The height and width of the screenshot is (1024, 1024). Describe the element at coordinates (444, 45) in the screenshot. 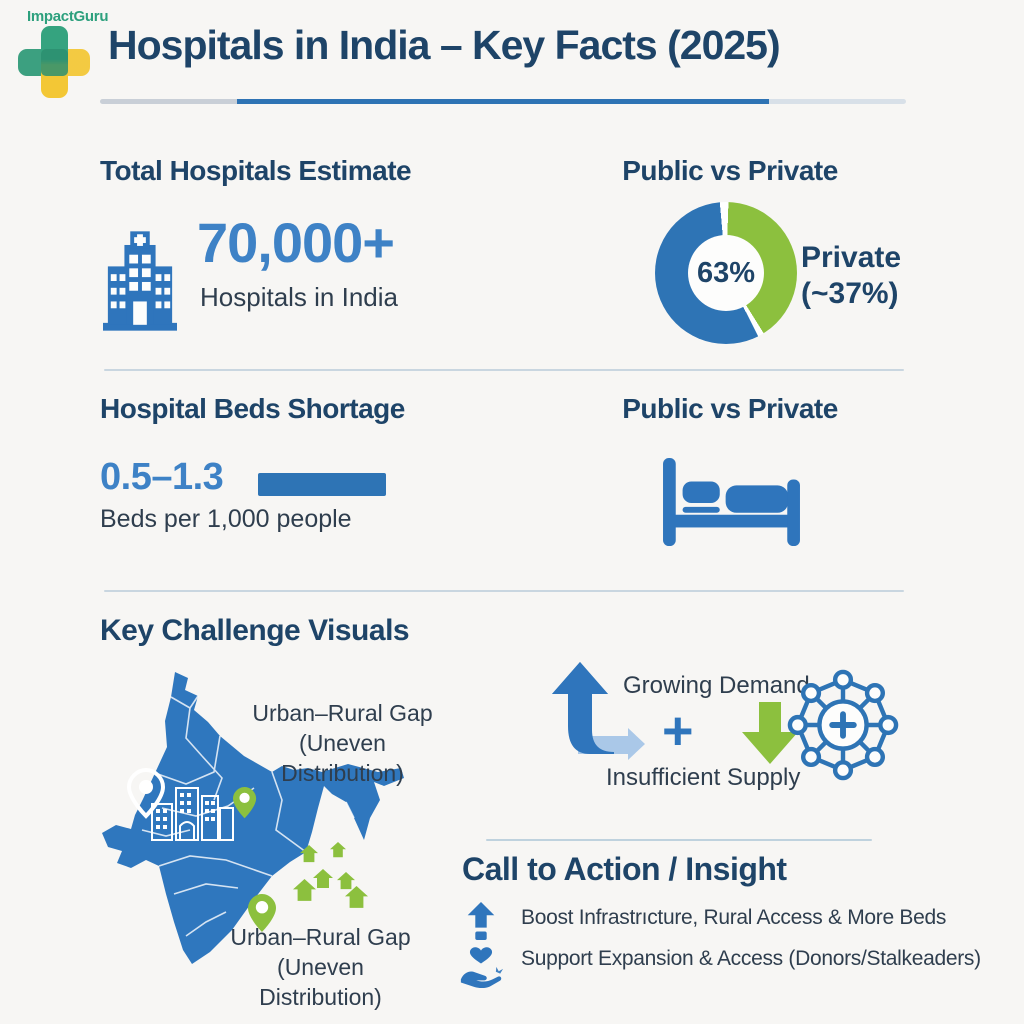

I see `page-title: Hospitals in India – Key Facts (2025)` at that location.